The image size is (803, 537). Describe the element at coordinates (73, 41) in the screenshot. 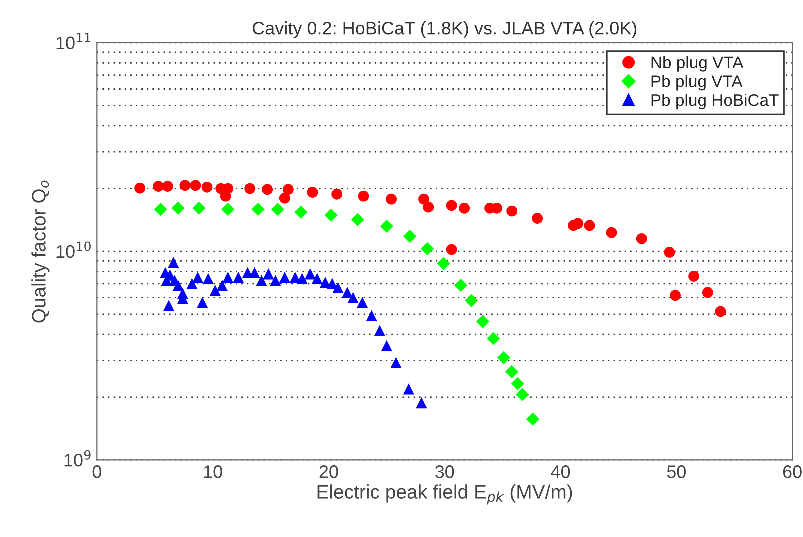

I see `y-tick-label: 10$^{11}$` at that location.